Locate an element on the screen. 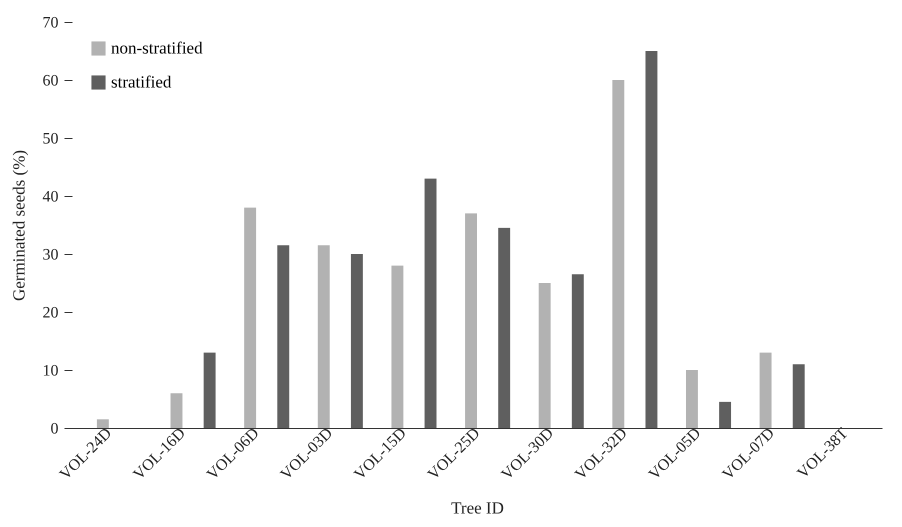 This screenshot has height=527, width=902. y-tick-label: 20 is located at coordinates (50, 313).